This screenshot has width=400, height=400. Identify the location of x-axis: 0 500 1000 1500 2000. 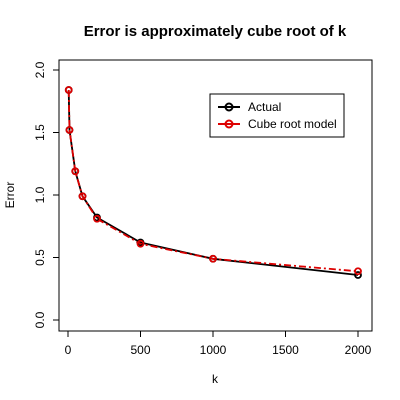
(218, 344).